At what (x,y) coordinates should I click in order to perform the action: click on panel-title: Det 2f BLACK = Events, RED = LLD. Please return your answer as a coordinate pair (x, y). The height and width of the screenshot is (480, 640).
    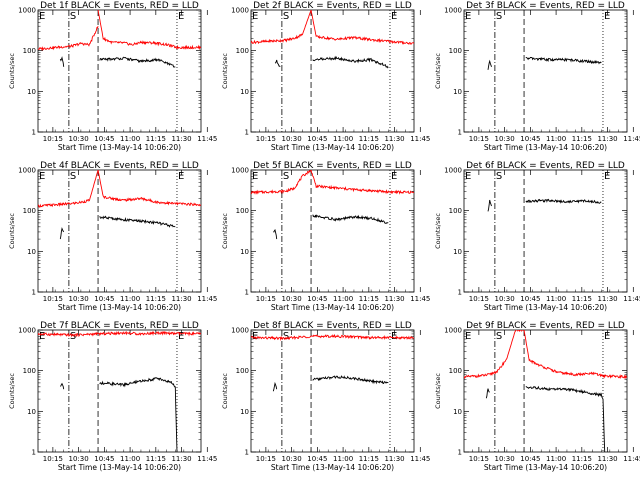
    Looking at the image, I should click on (332, 6).